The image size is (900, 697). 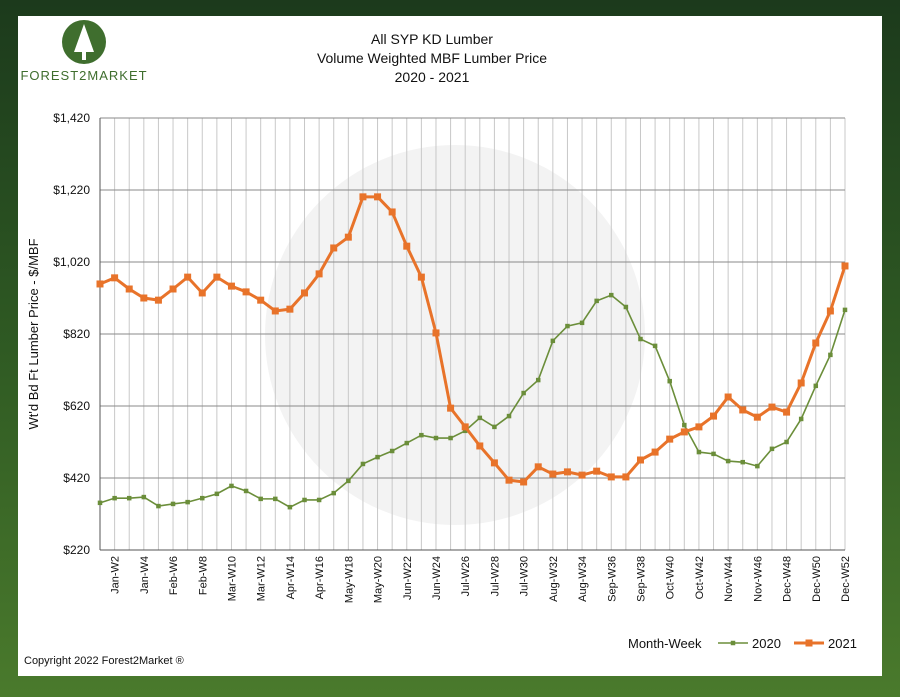 What do you see at coordinates (466, 576) in the screenshot?
I see `x-tick-label: Jul-W26` at bounding box center [466, 576].